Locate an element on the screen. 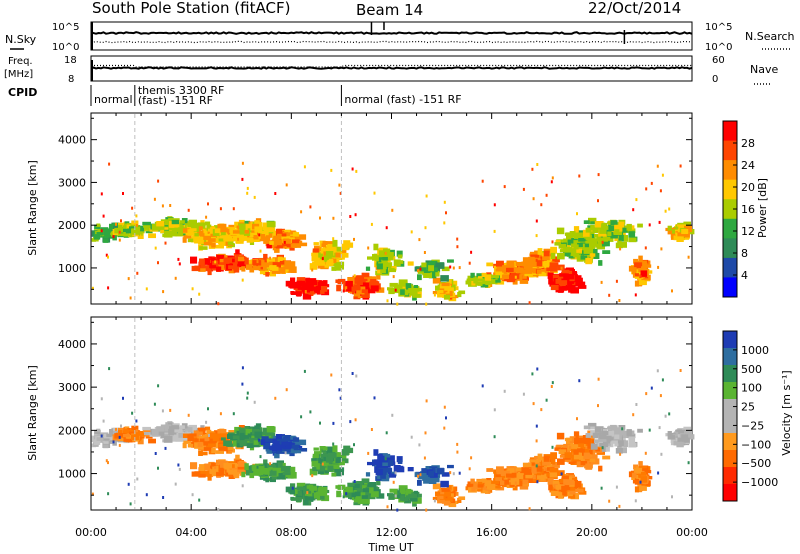 The height and width of the screenshot is (554, 800). freq-series is located at coordinates (391, 70).